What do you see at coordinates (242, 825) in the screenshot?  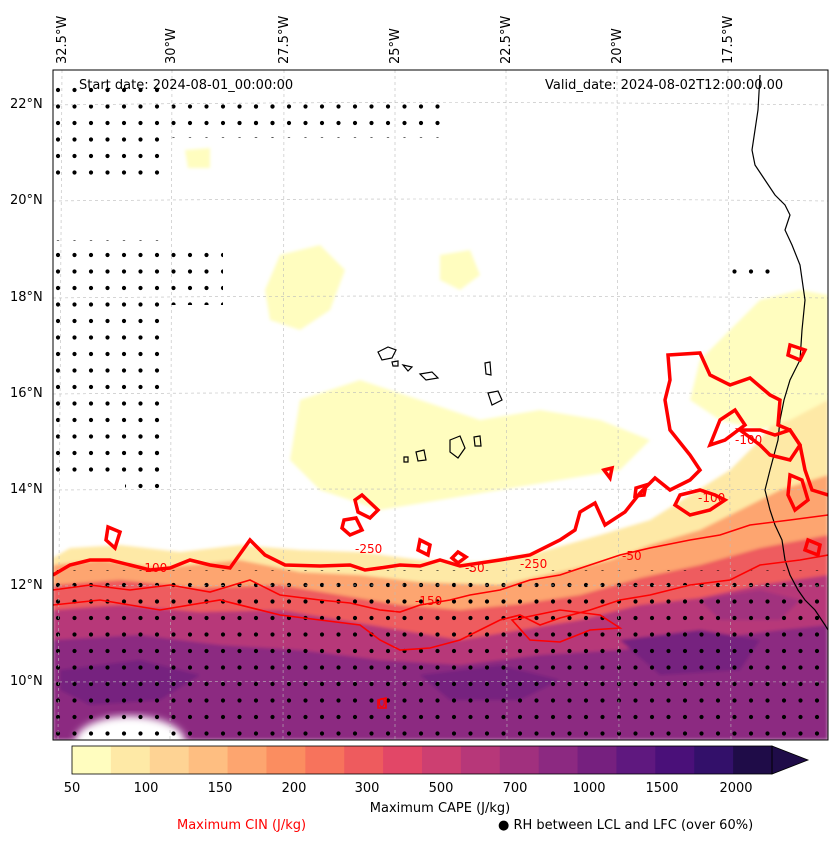 I see `cin-legend-label: Maximum CIN (J/kg)` at bounding box center [242, 825].